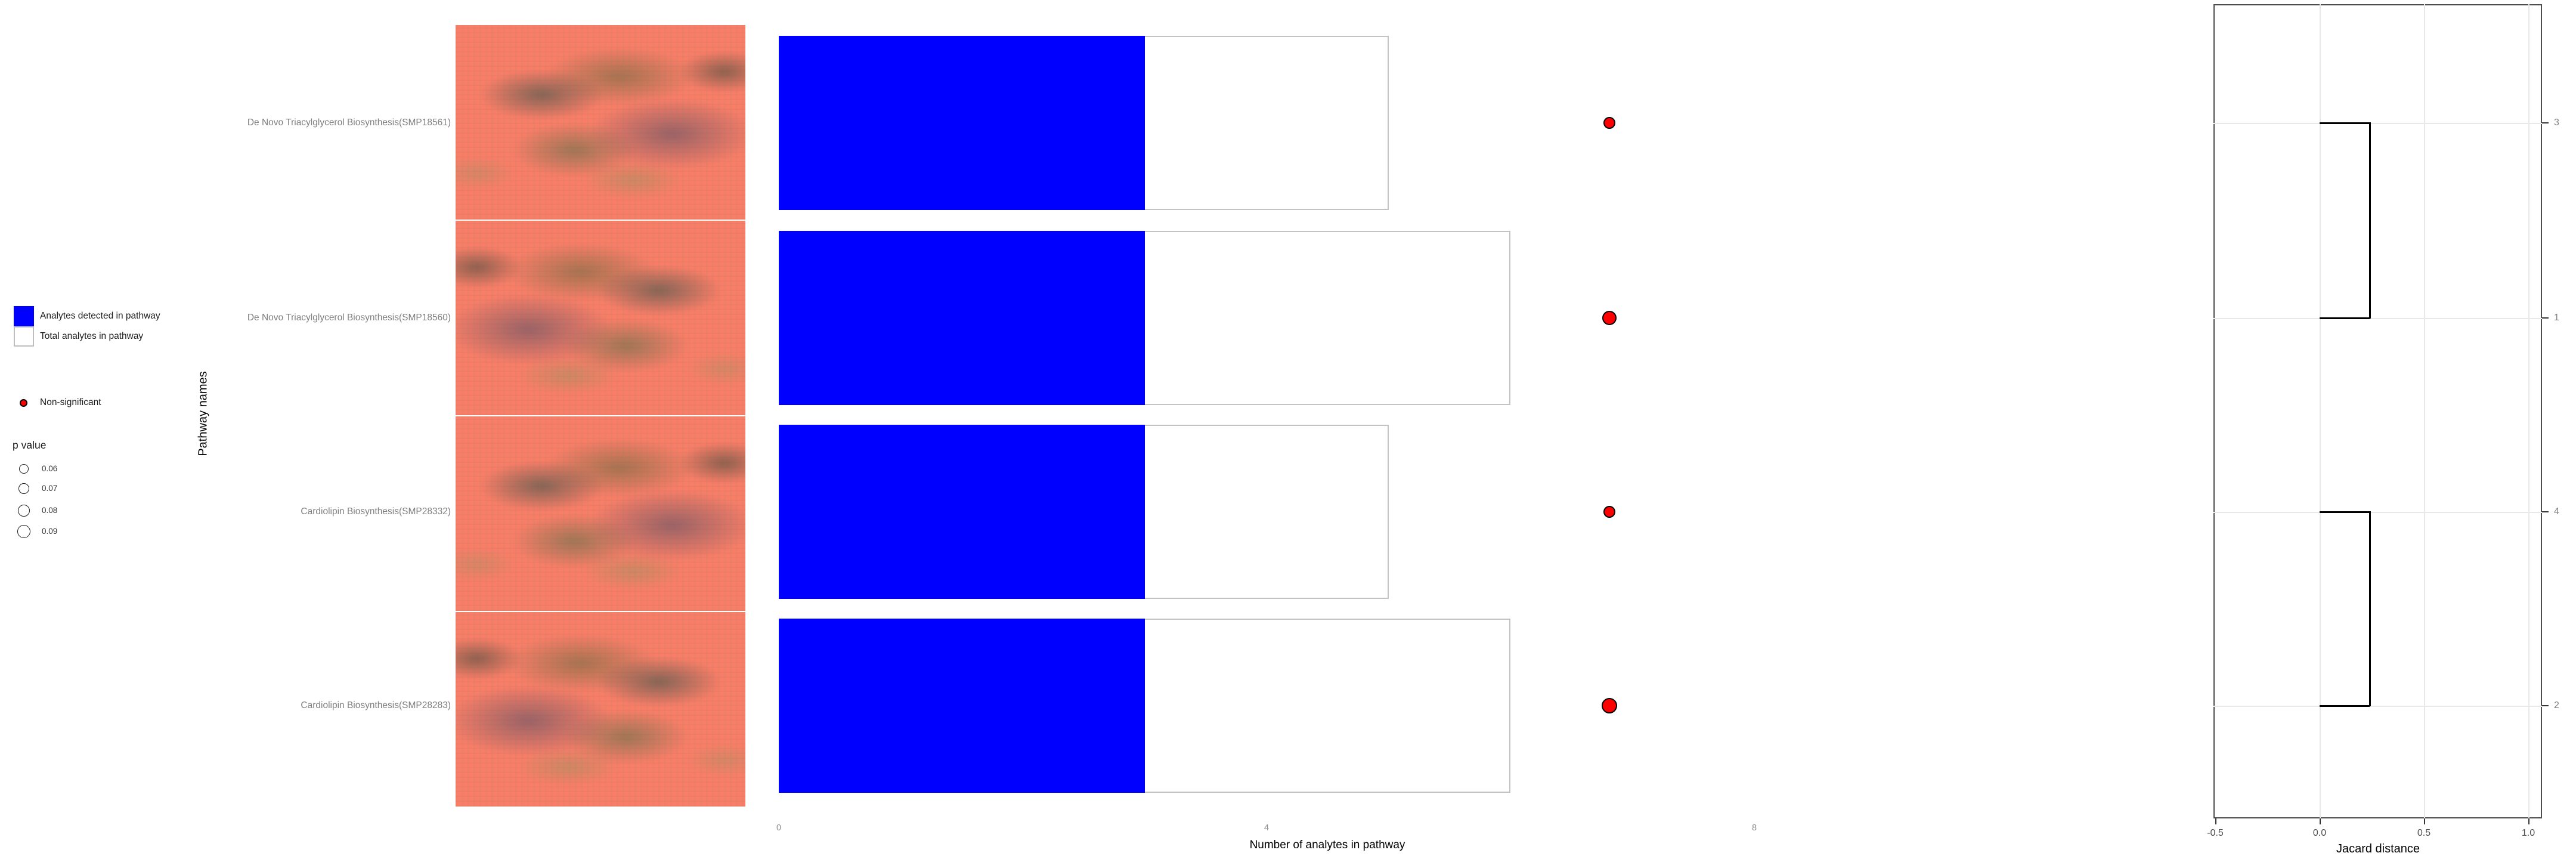 The width and height of the screenshot is (2576, 859). Describe the element at coordinates (100, 316) in the screenshot. I see `legend-label-detected: Analytes detected in pathway` at that location.